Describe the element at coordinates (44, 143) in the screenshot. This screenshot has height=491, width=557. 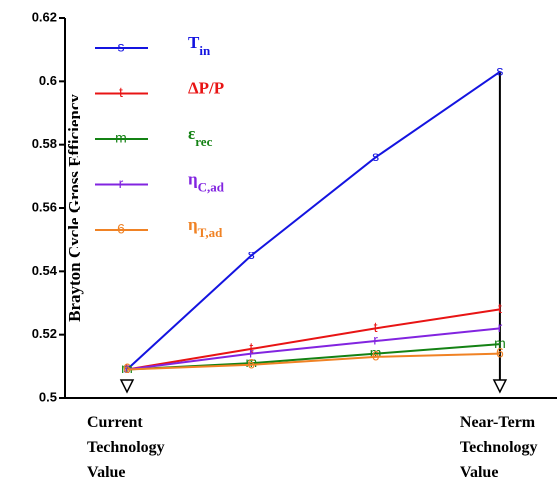
I see `y-tick-label: 0.58` at that location.